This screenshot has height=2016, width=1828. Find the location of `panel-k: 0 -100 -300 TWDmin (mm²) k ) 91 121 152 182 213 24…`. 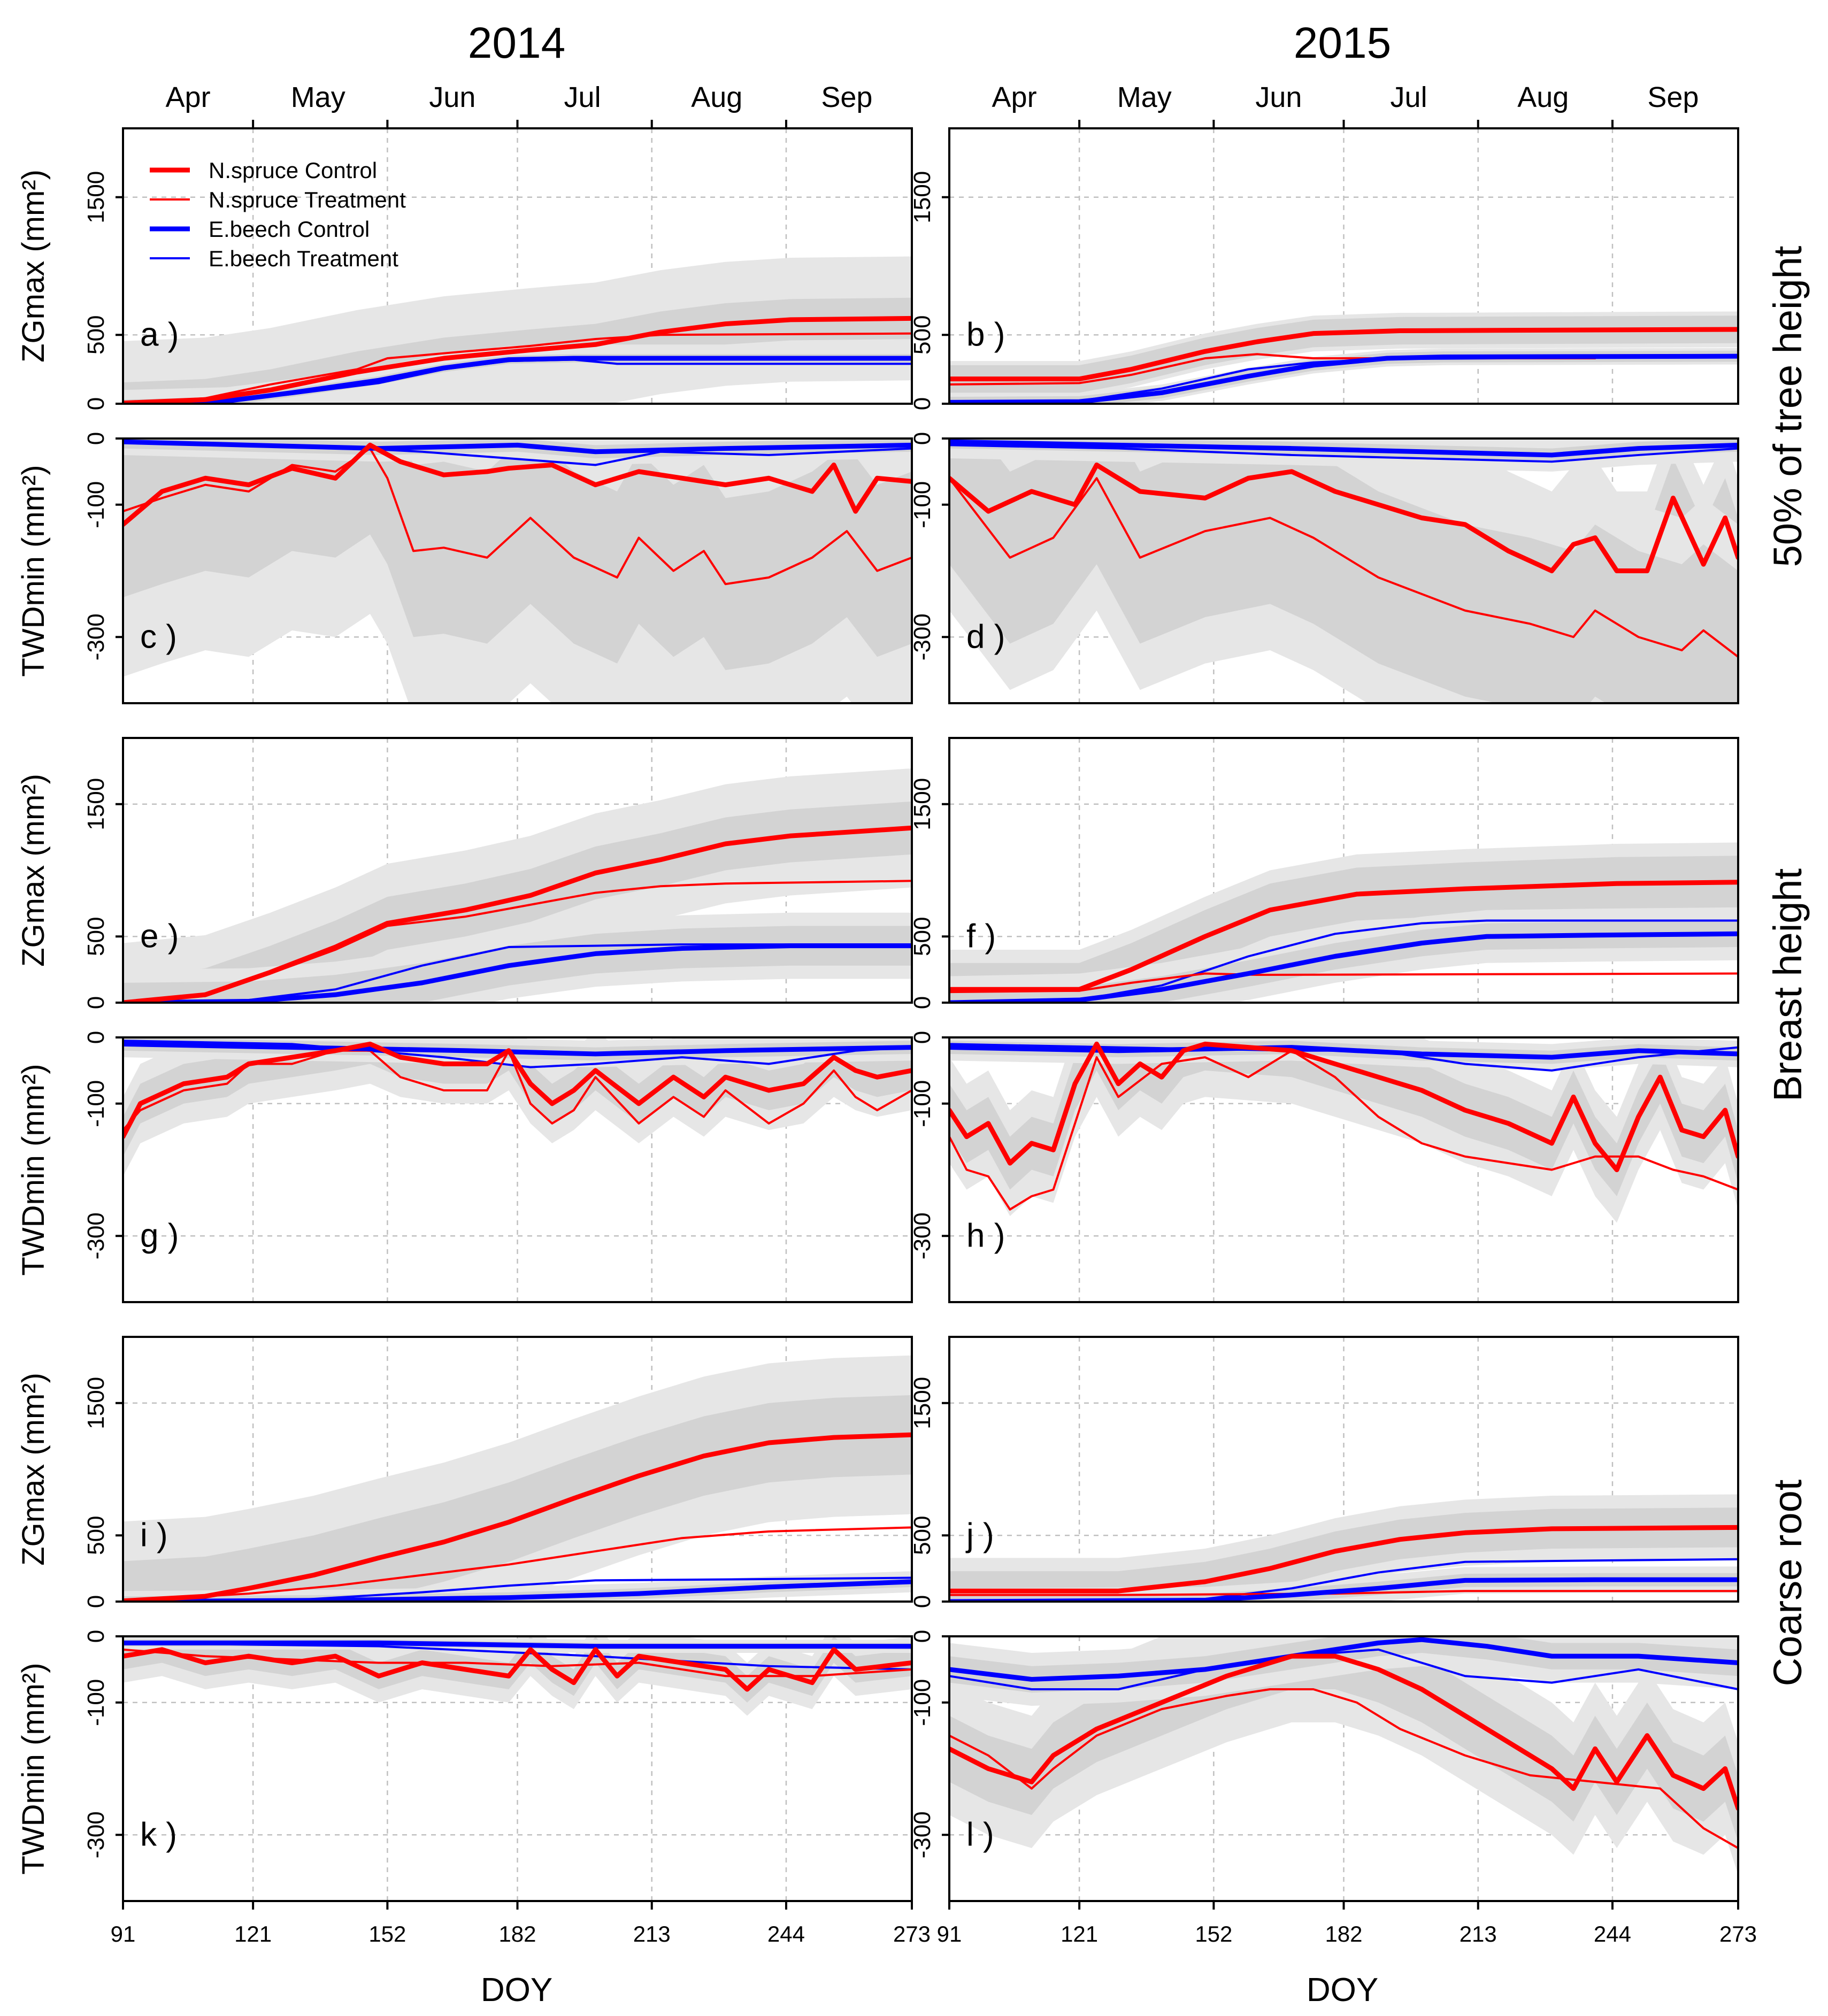

panel-k: 0 -100 -300 TWDmin (mm²) k ) 91 121 152 182 213 24… is located at coordinates (473, 1788).